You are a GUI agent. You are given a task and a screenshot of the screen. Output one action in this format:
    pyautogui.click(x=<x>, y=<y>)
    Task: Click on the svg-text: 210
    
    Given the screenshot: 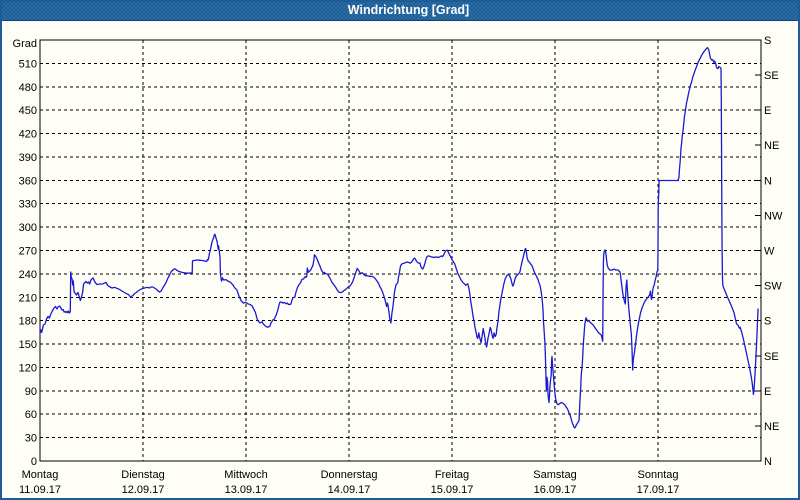 What is the action you would take?
    pyautogui.click(x=28, y=298)
    